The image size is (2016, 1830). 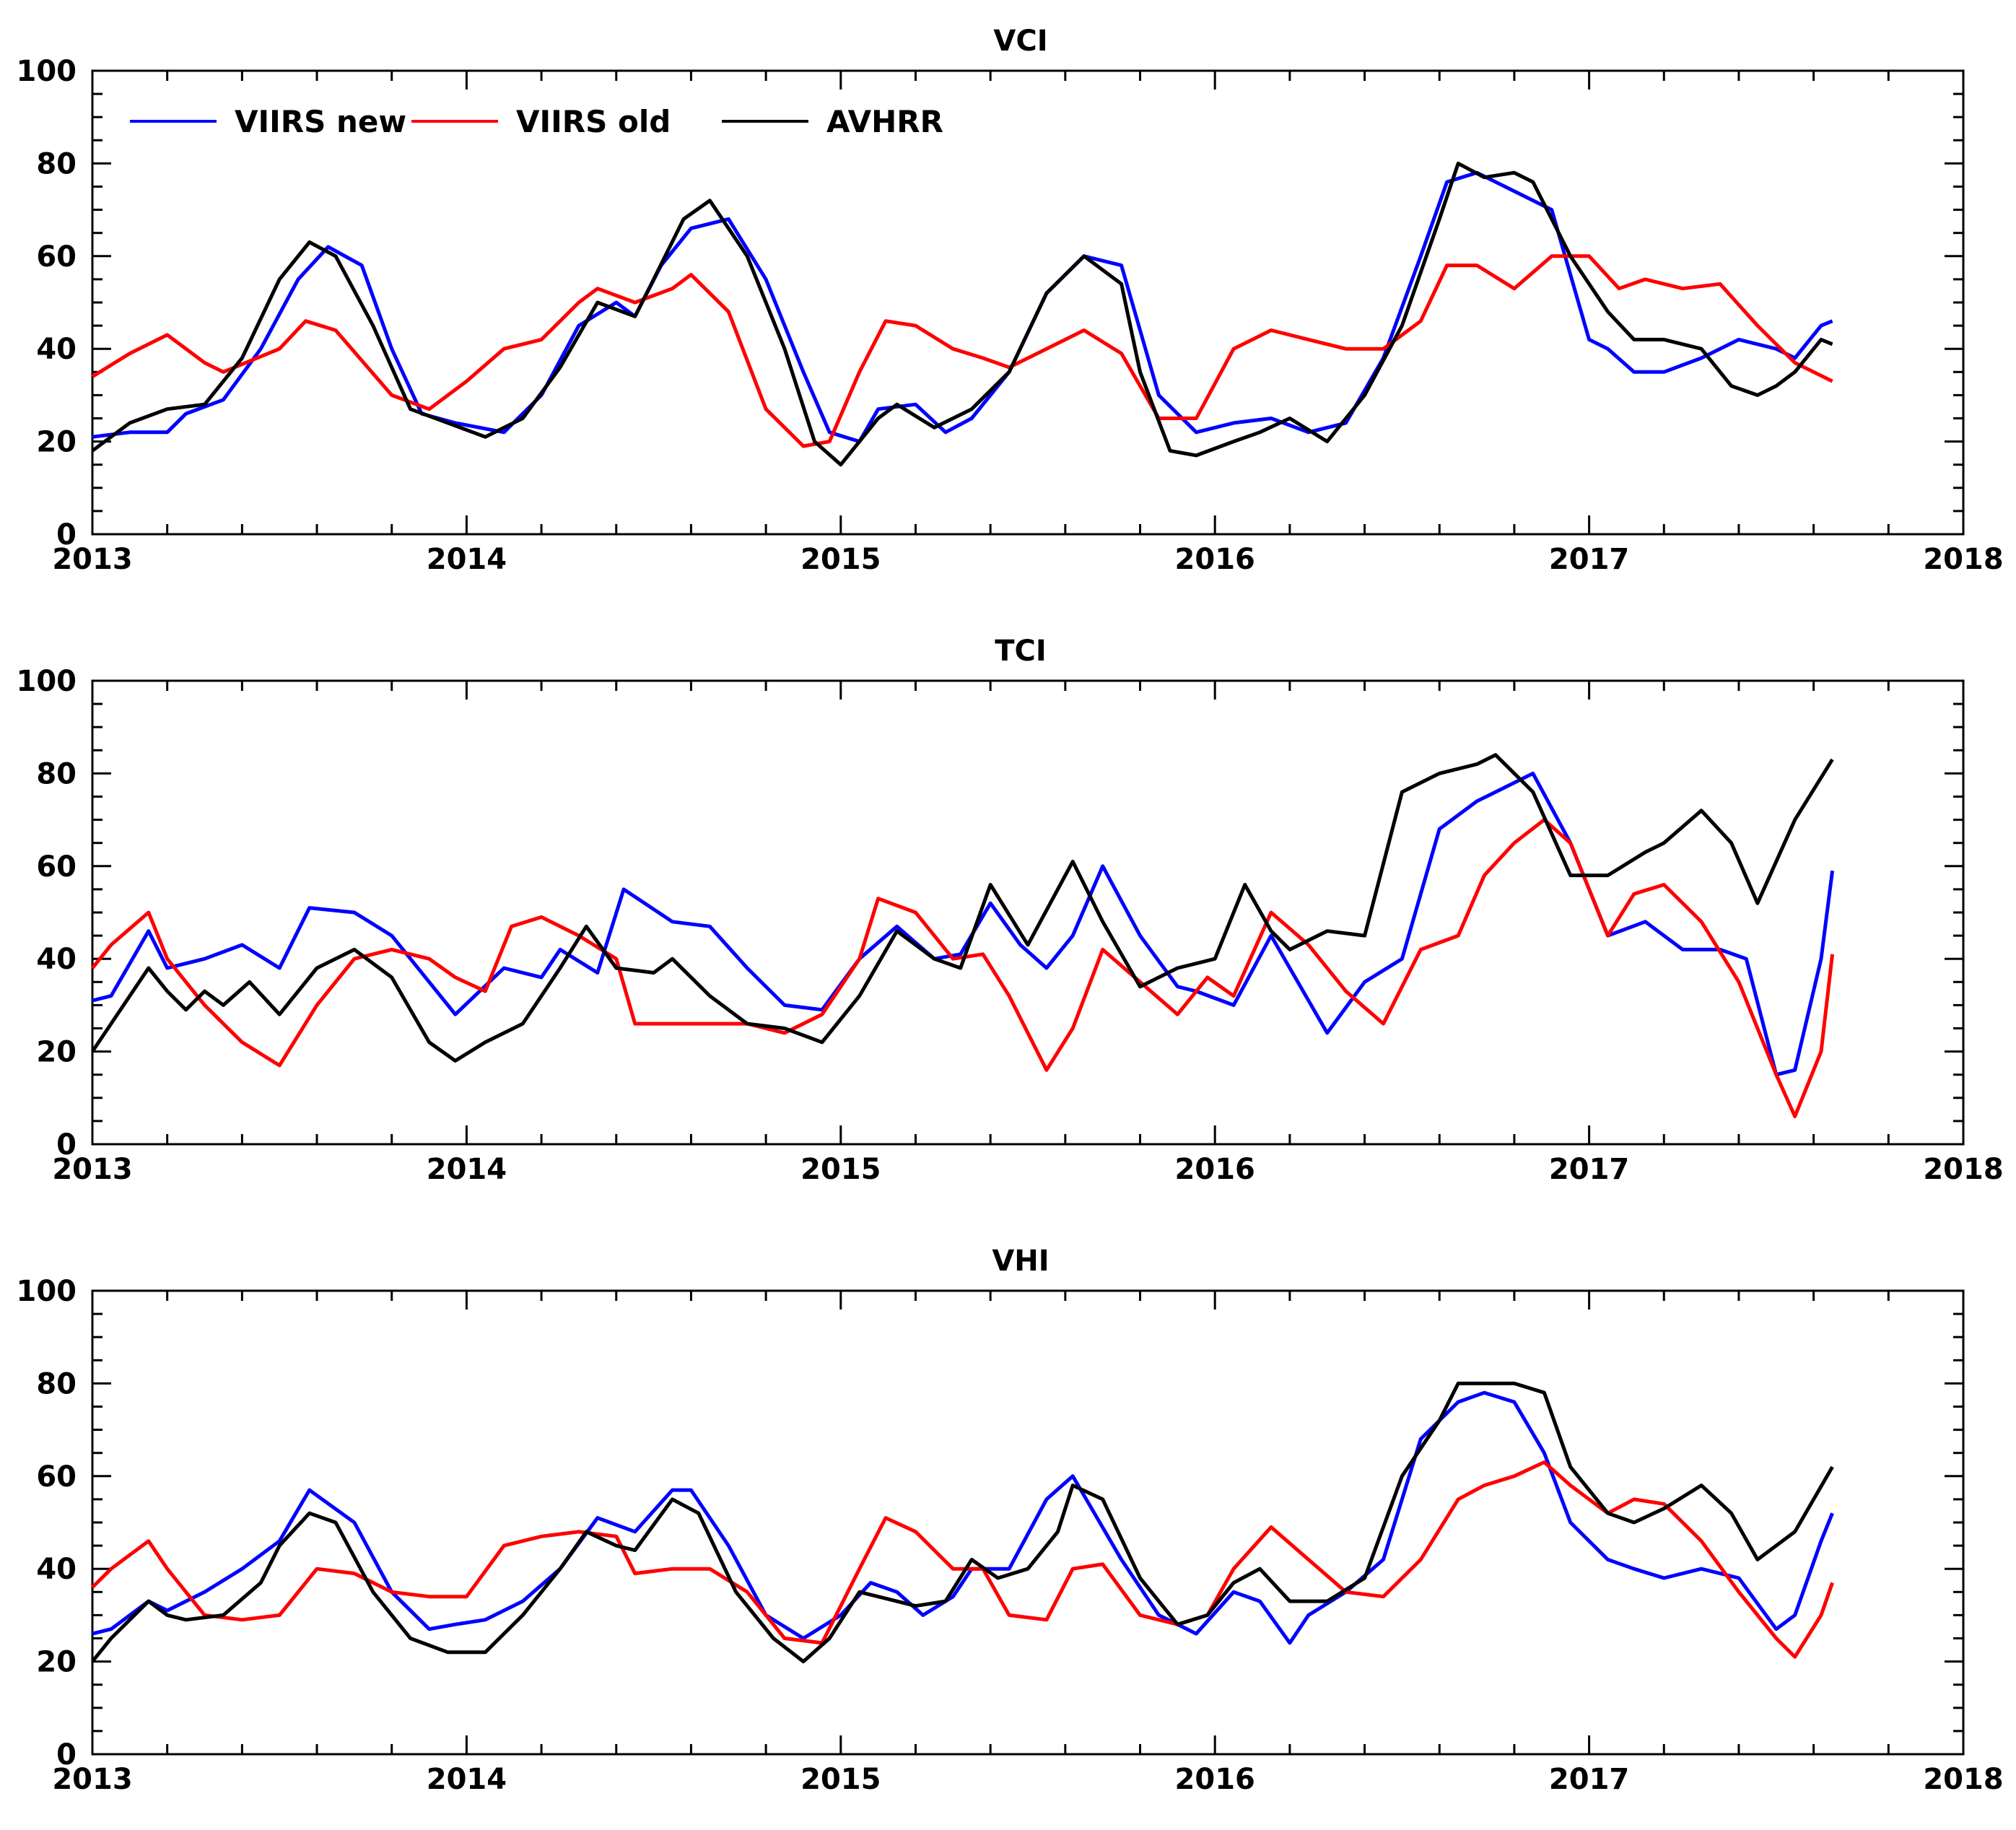 I want to click on chart-title: TCI, so click(x=1021, y=651).